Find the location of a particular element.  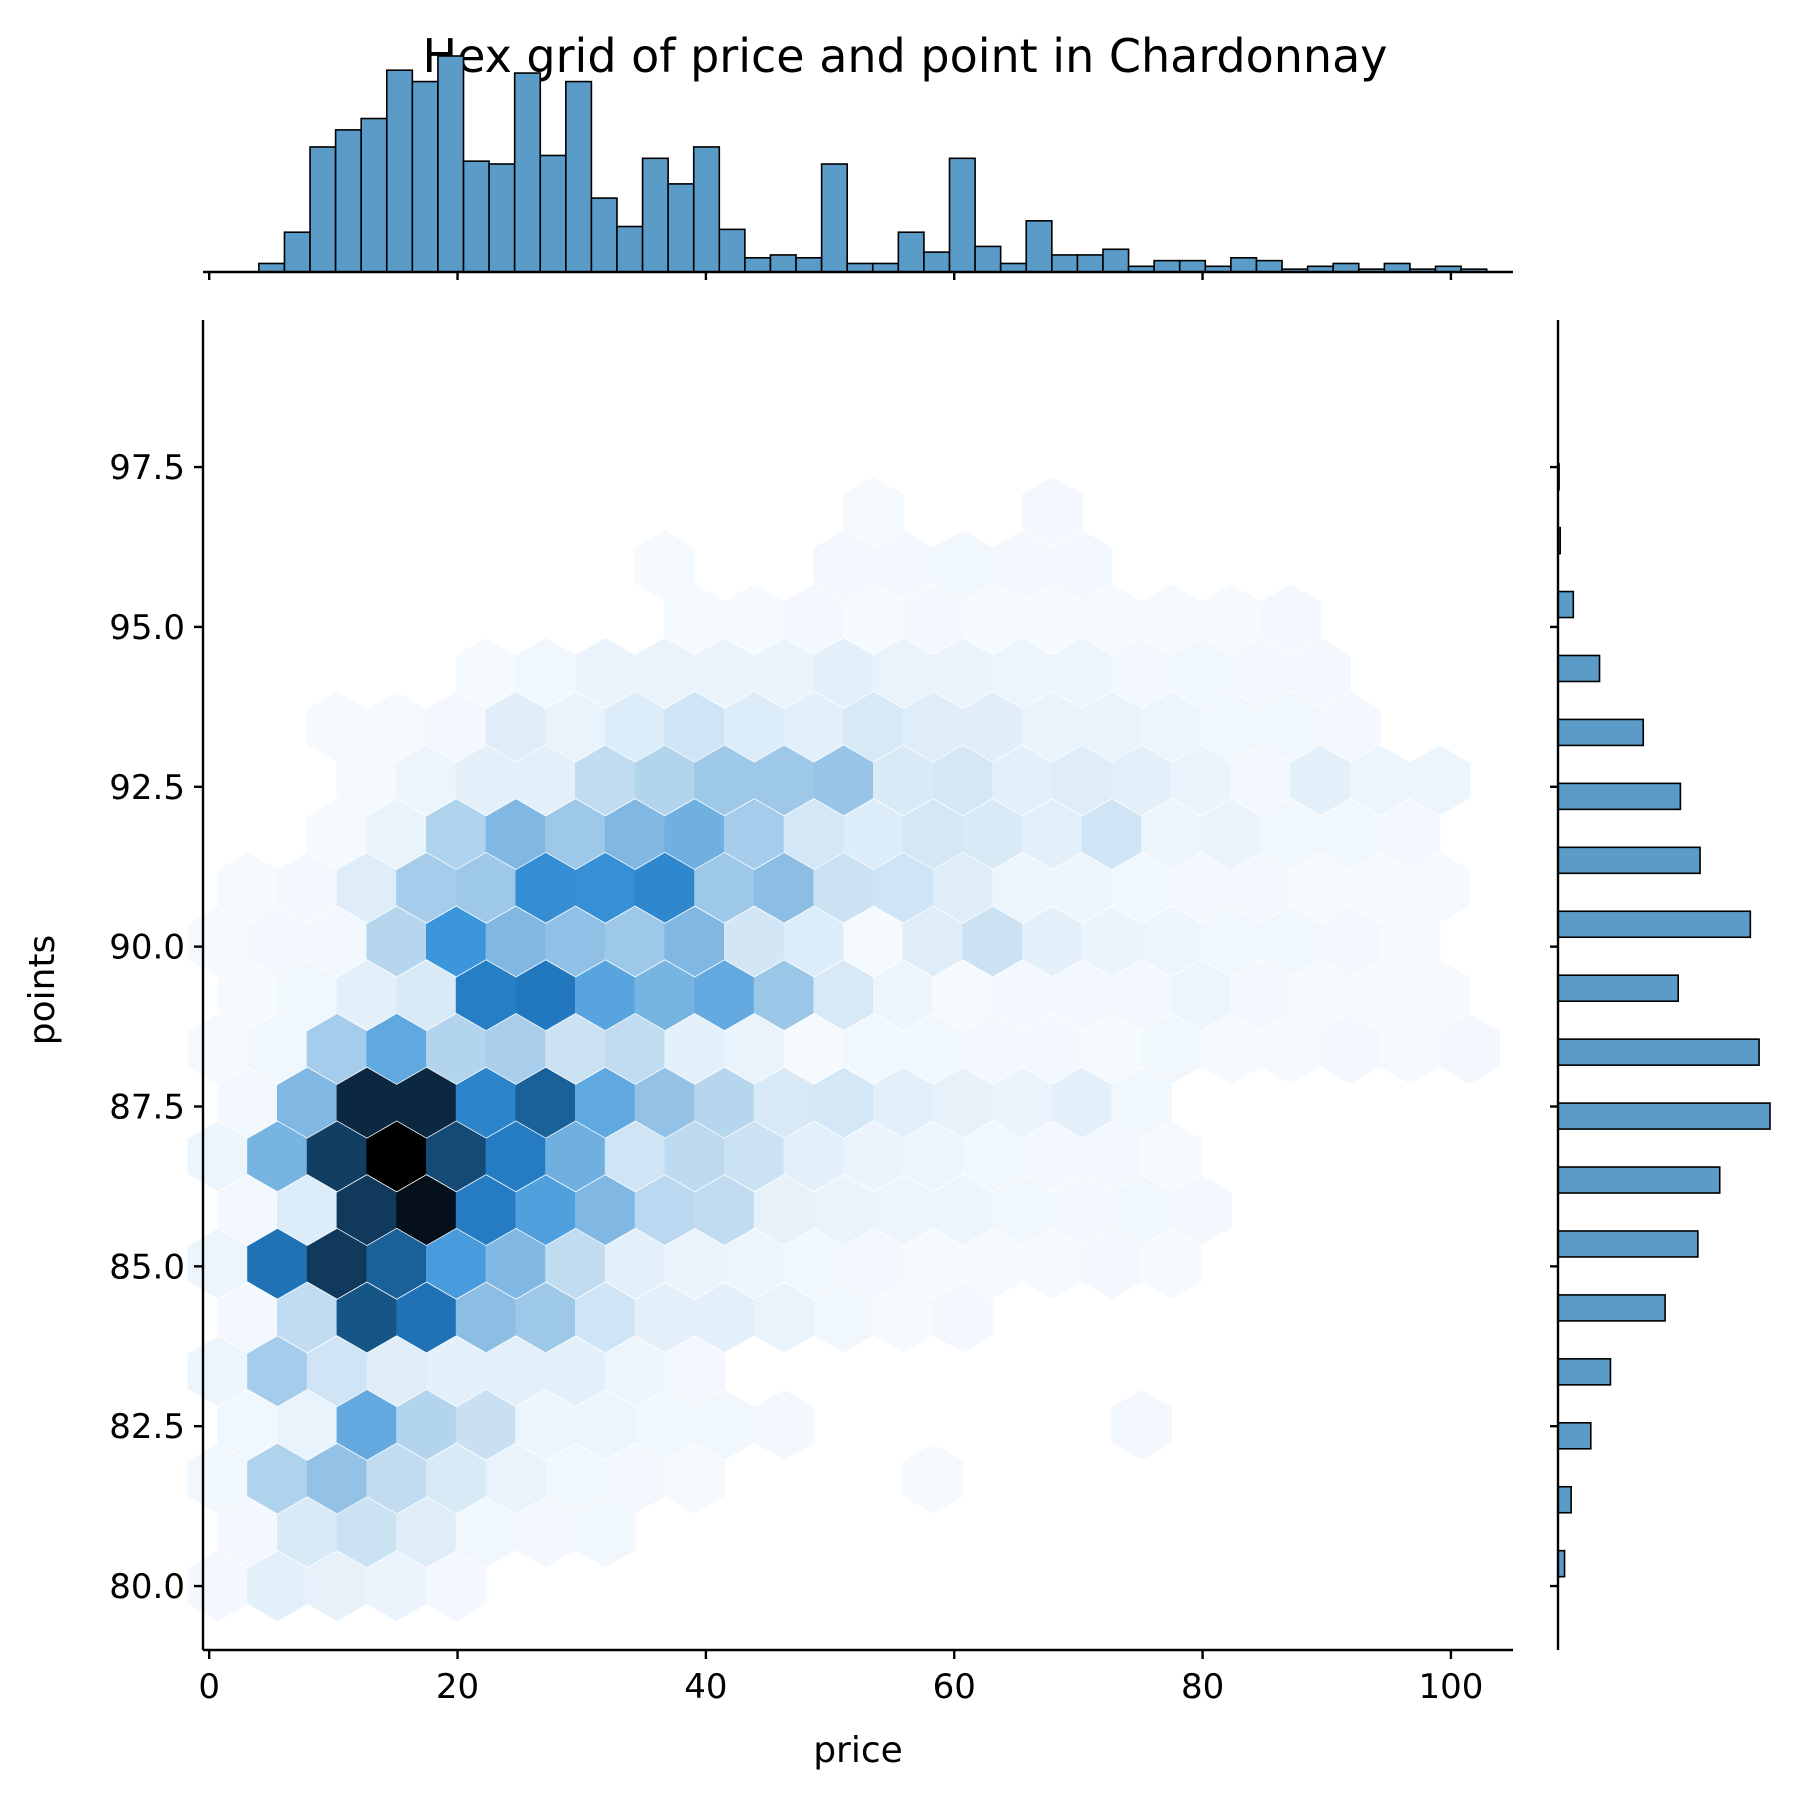

y-tick-label: 97.5 is located at coordinates (147, 468).